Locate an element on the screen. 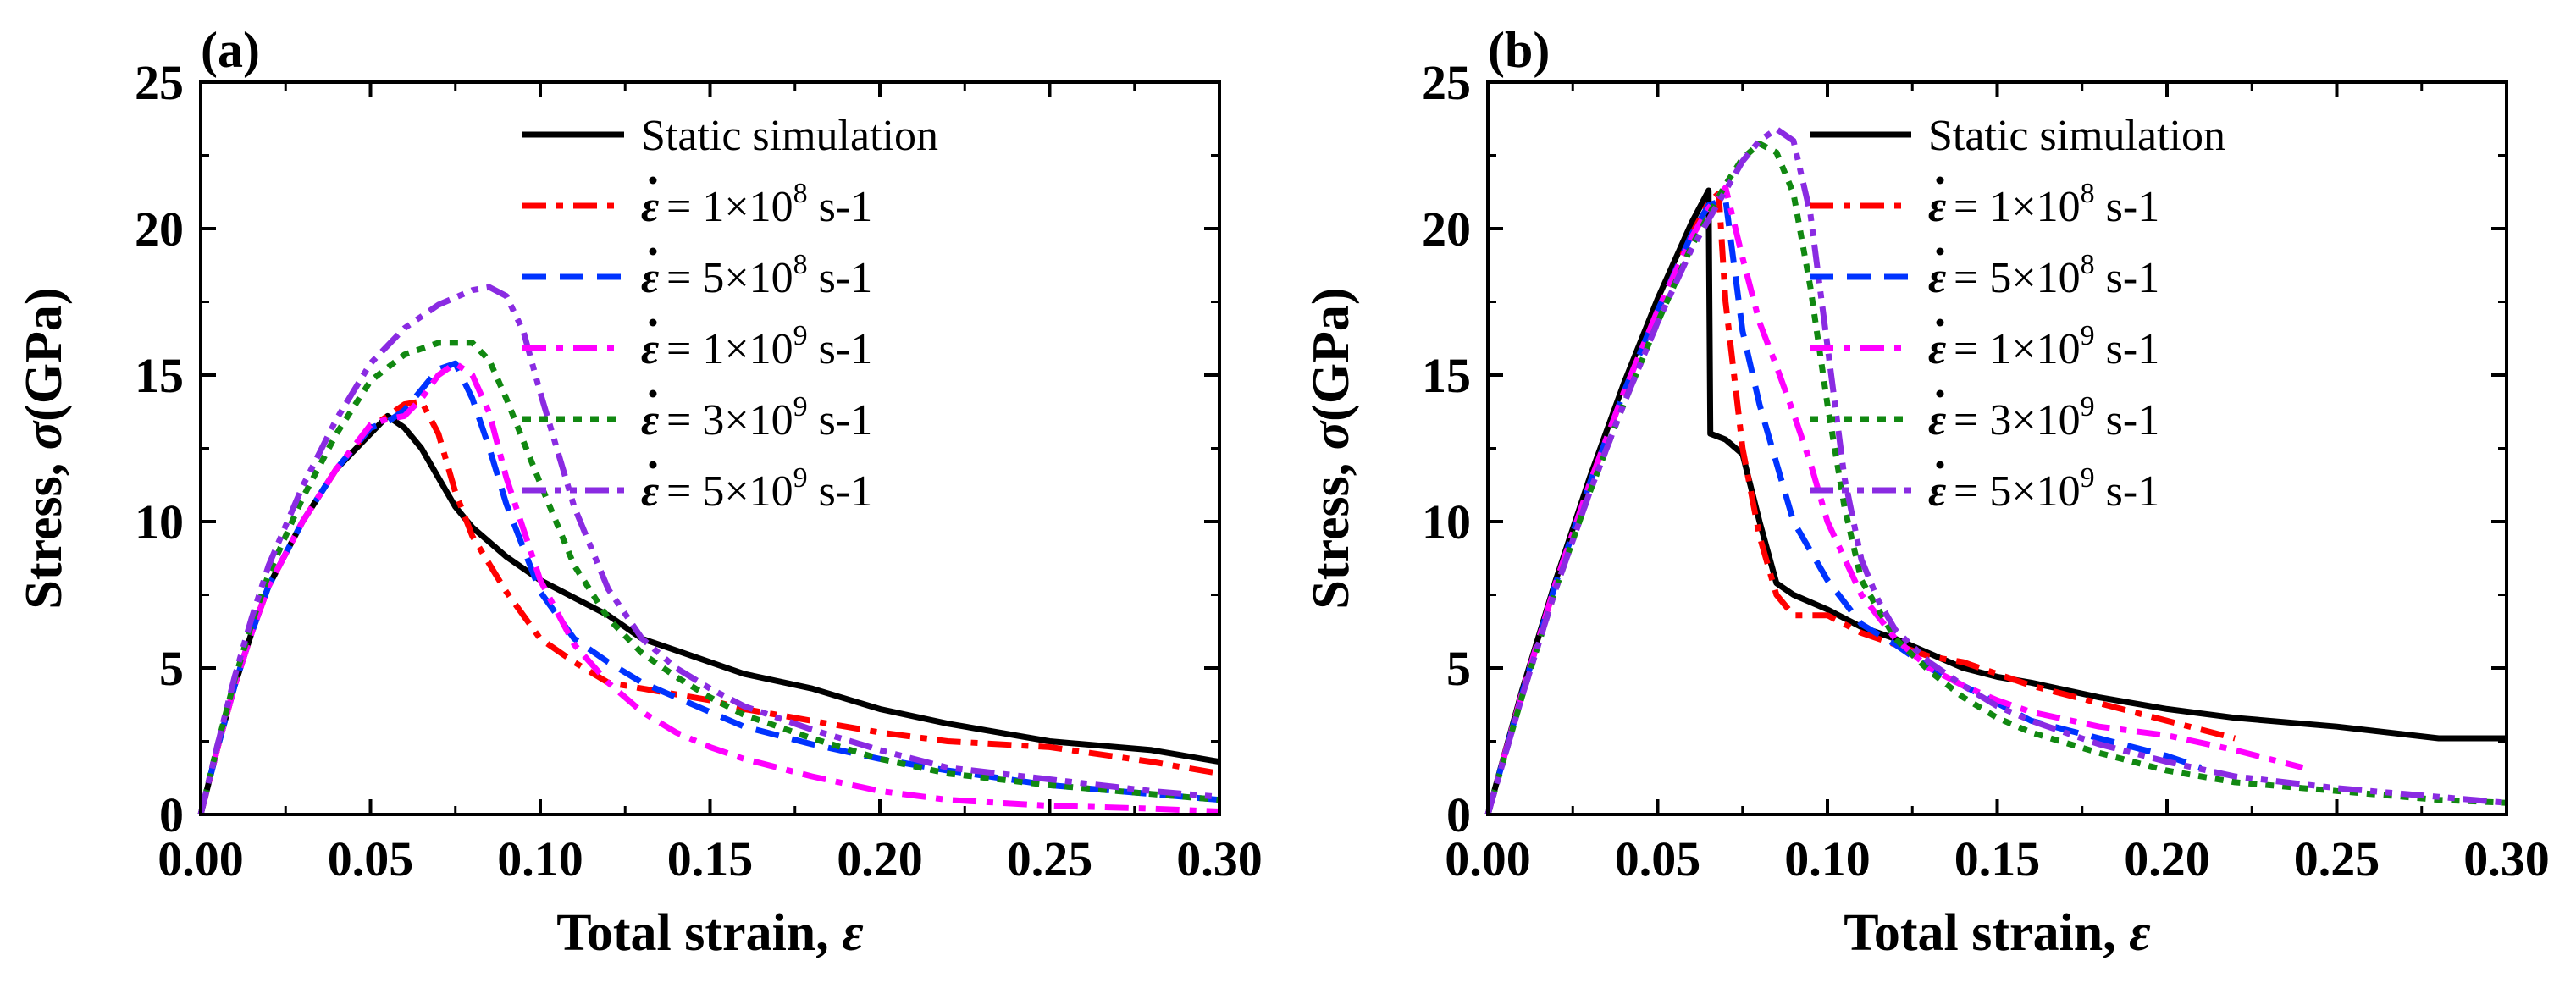 The image size is (2576, 1005). legend-label: = 5×109 s-1 is located at coordinates (2056, 489).